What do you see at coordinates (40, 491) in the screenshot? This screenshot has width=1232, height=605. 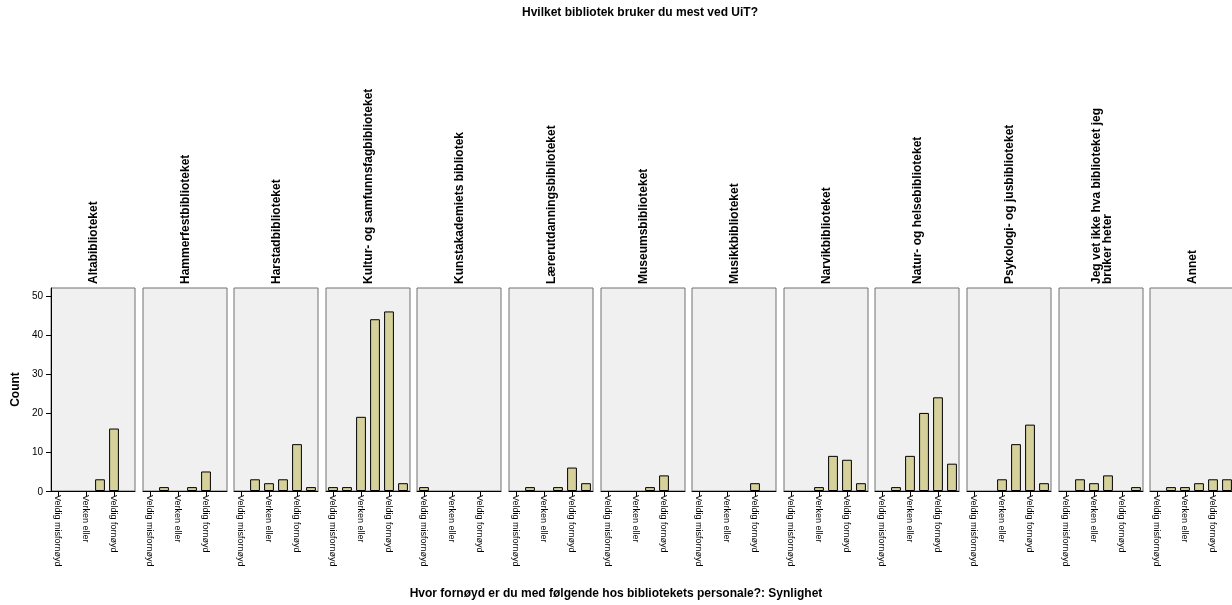 I see `y-tick-label: 0` at bounding box center [40, 491].